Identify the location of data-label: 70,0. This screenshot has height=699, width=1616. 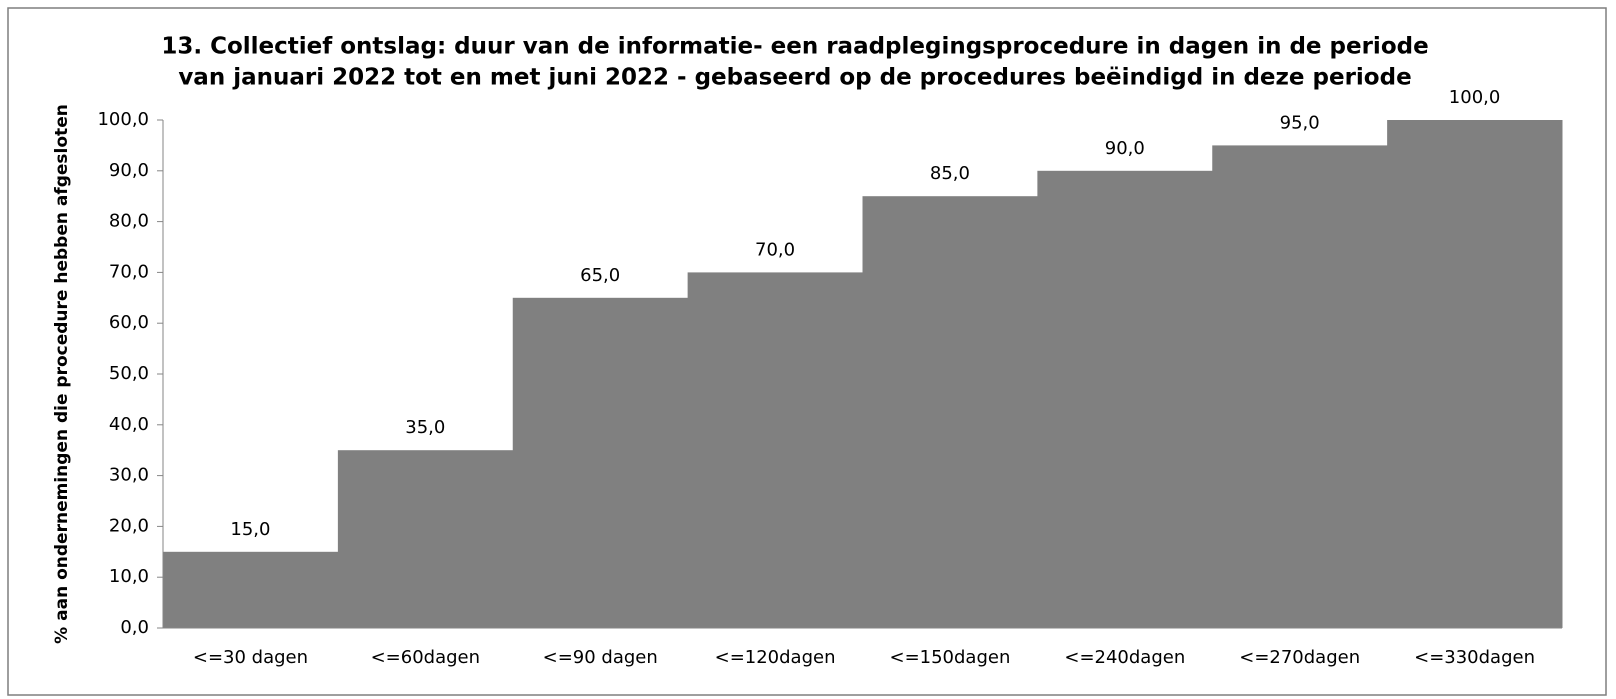
(775, 249).